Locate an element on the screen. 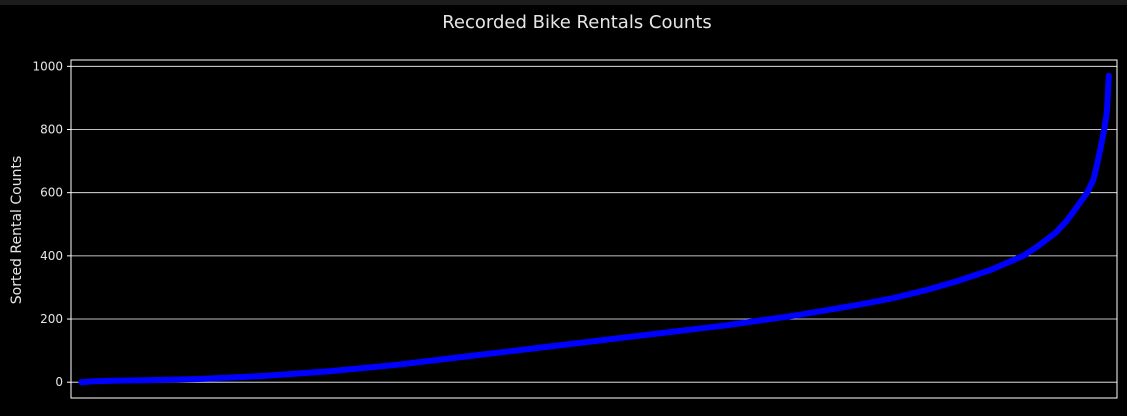 This screenshot has width=1127, height=416. y-ticks: 0 200 400 600 800 1000 is located at coordinates (51, 224).